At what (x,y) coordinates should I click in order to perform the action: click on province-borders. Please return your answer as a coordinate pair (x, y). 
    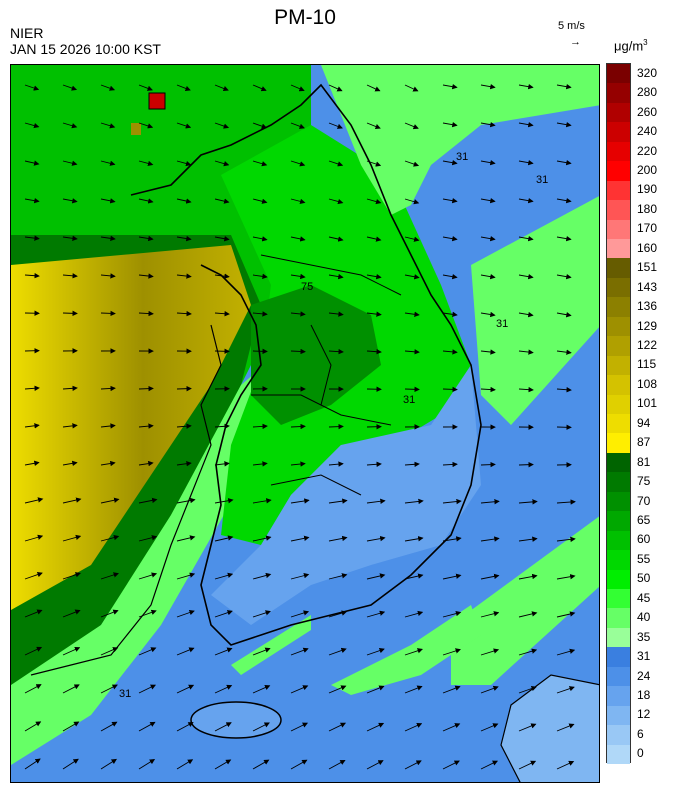
    Looking at the image, I should click on (326, 375).